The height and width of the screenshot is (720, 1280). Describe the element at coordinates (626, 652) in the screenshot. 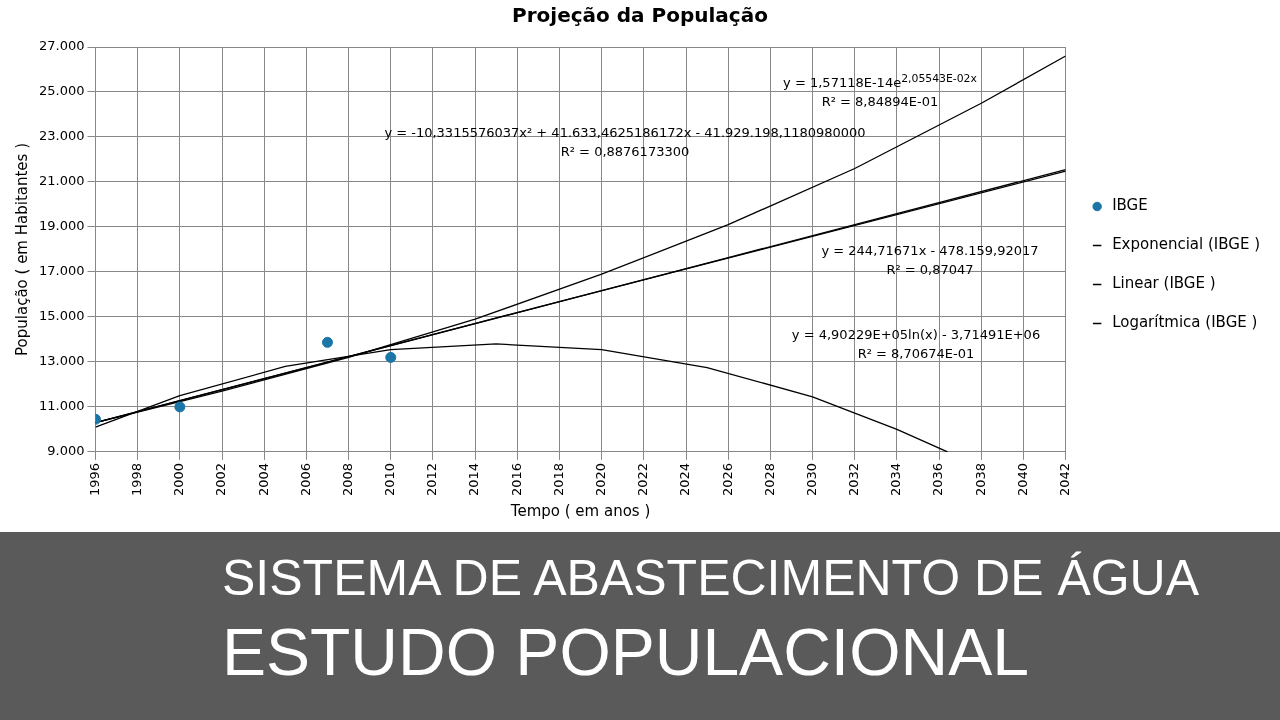

I see `text: ESTUDO POPULACIONAL` at that location.